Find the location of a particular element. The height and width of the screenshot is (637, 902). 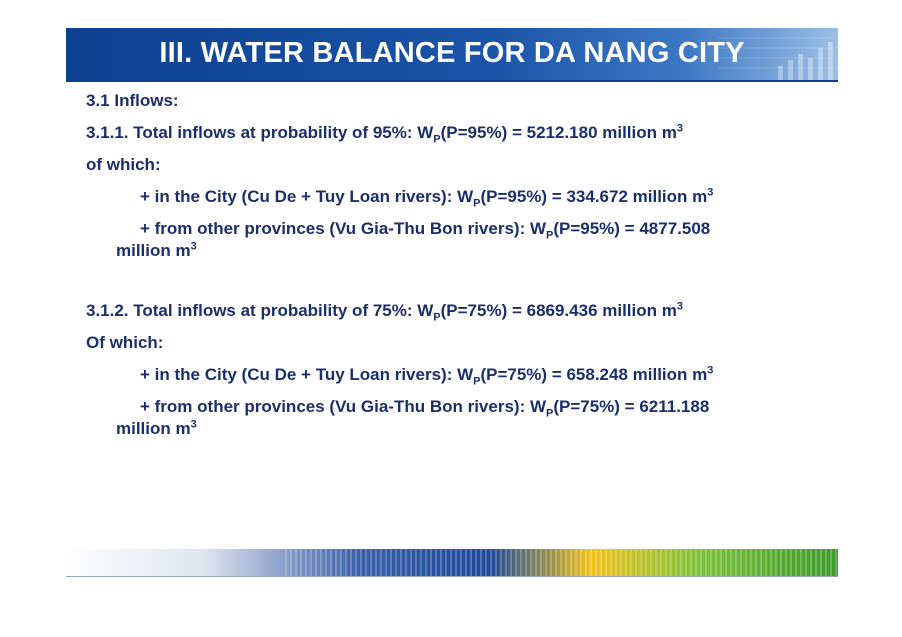

section-heading: 3.1 Inflows: is located at coordinates (132, 100).